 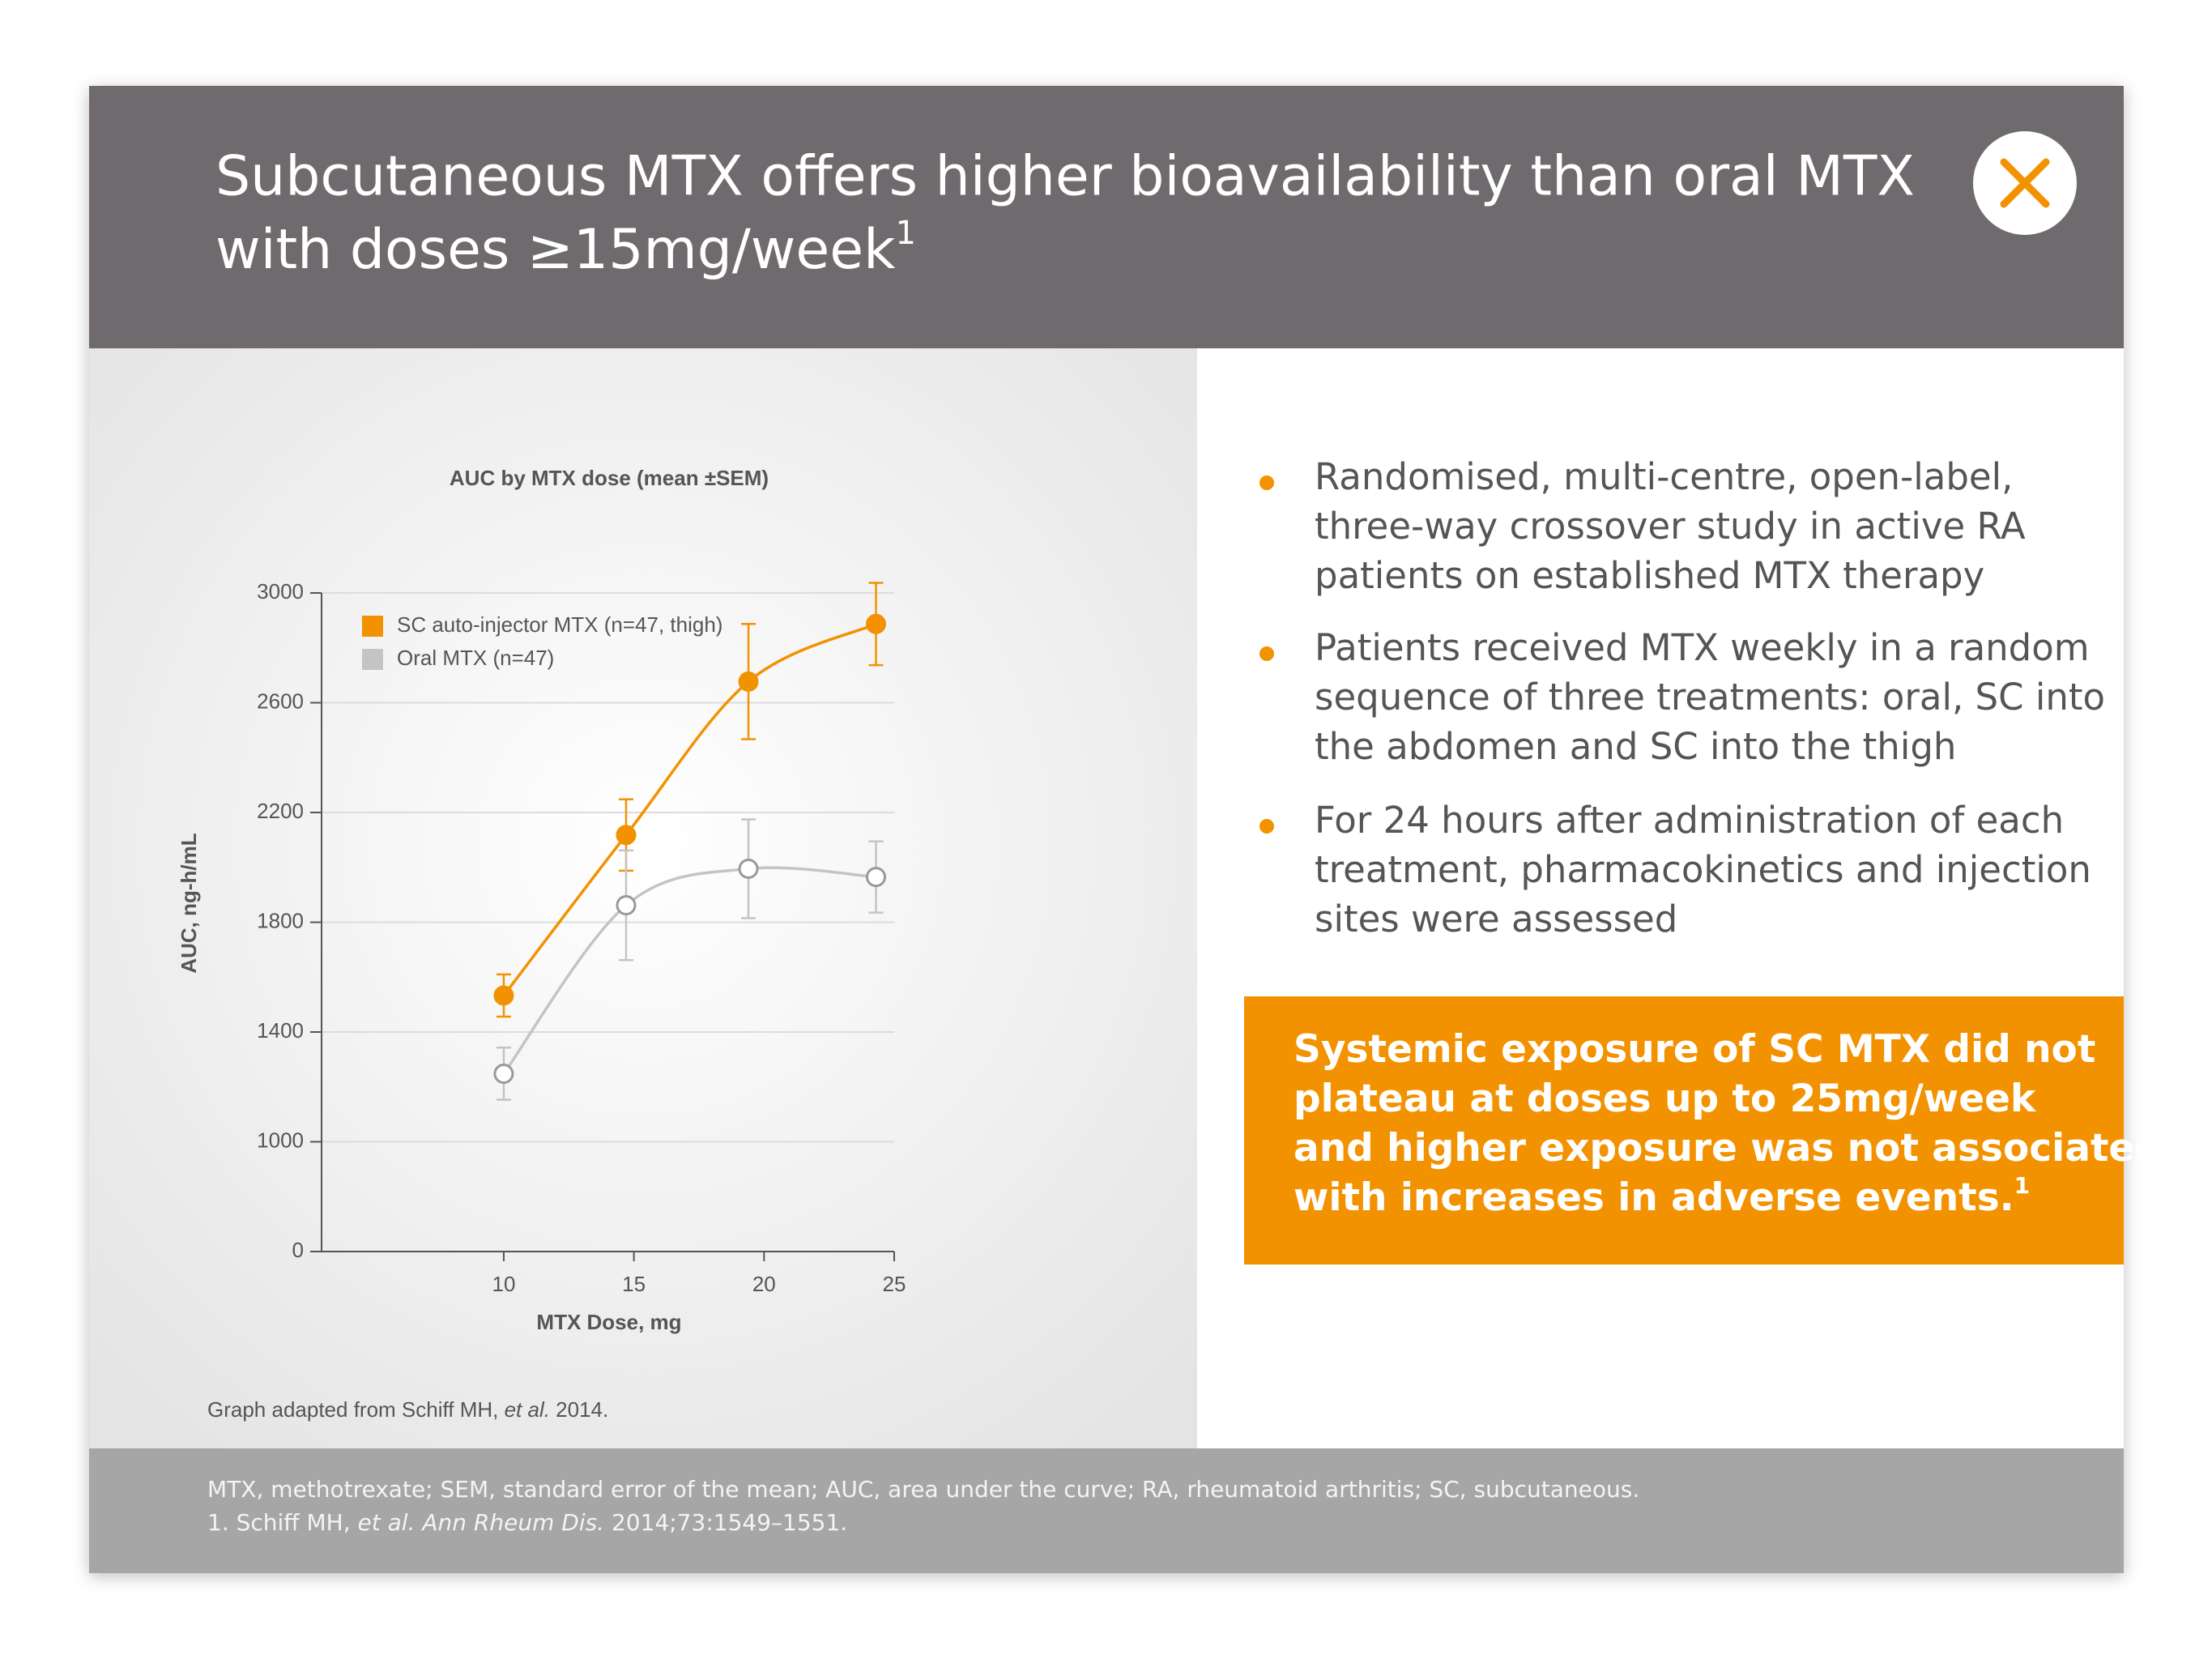 What do you see at coordinates (1496, 919) in the screenshot?
I see `bullet-line: sites were assessed` at bounding box center [1496, 919].